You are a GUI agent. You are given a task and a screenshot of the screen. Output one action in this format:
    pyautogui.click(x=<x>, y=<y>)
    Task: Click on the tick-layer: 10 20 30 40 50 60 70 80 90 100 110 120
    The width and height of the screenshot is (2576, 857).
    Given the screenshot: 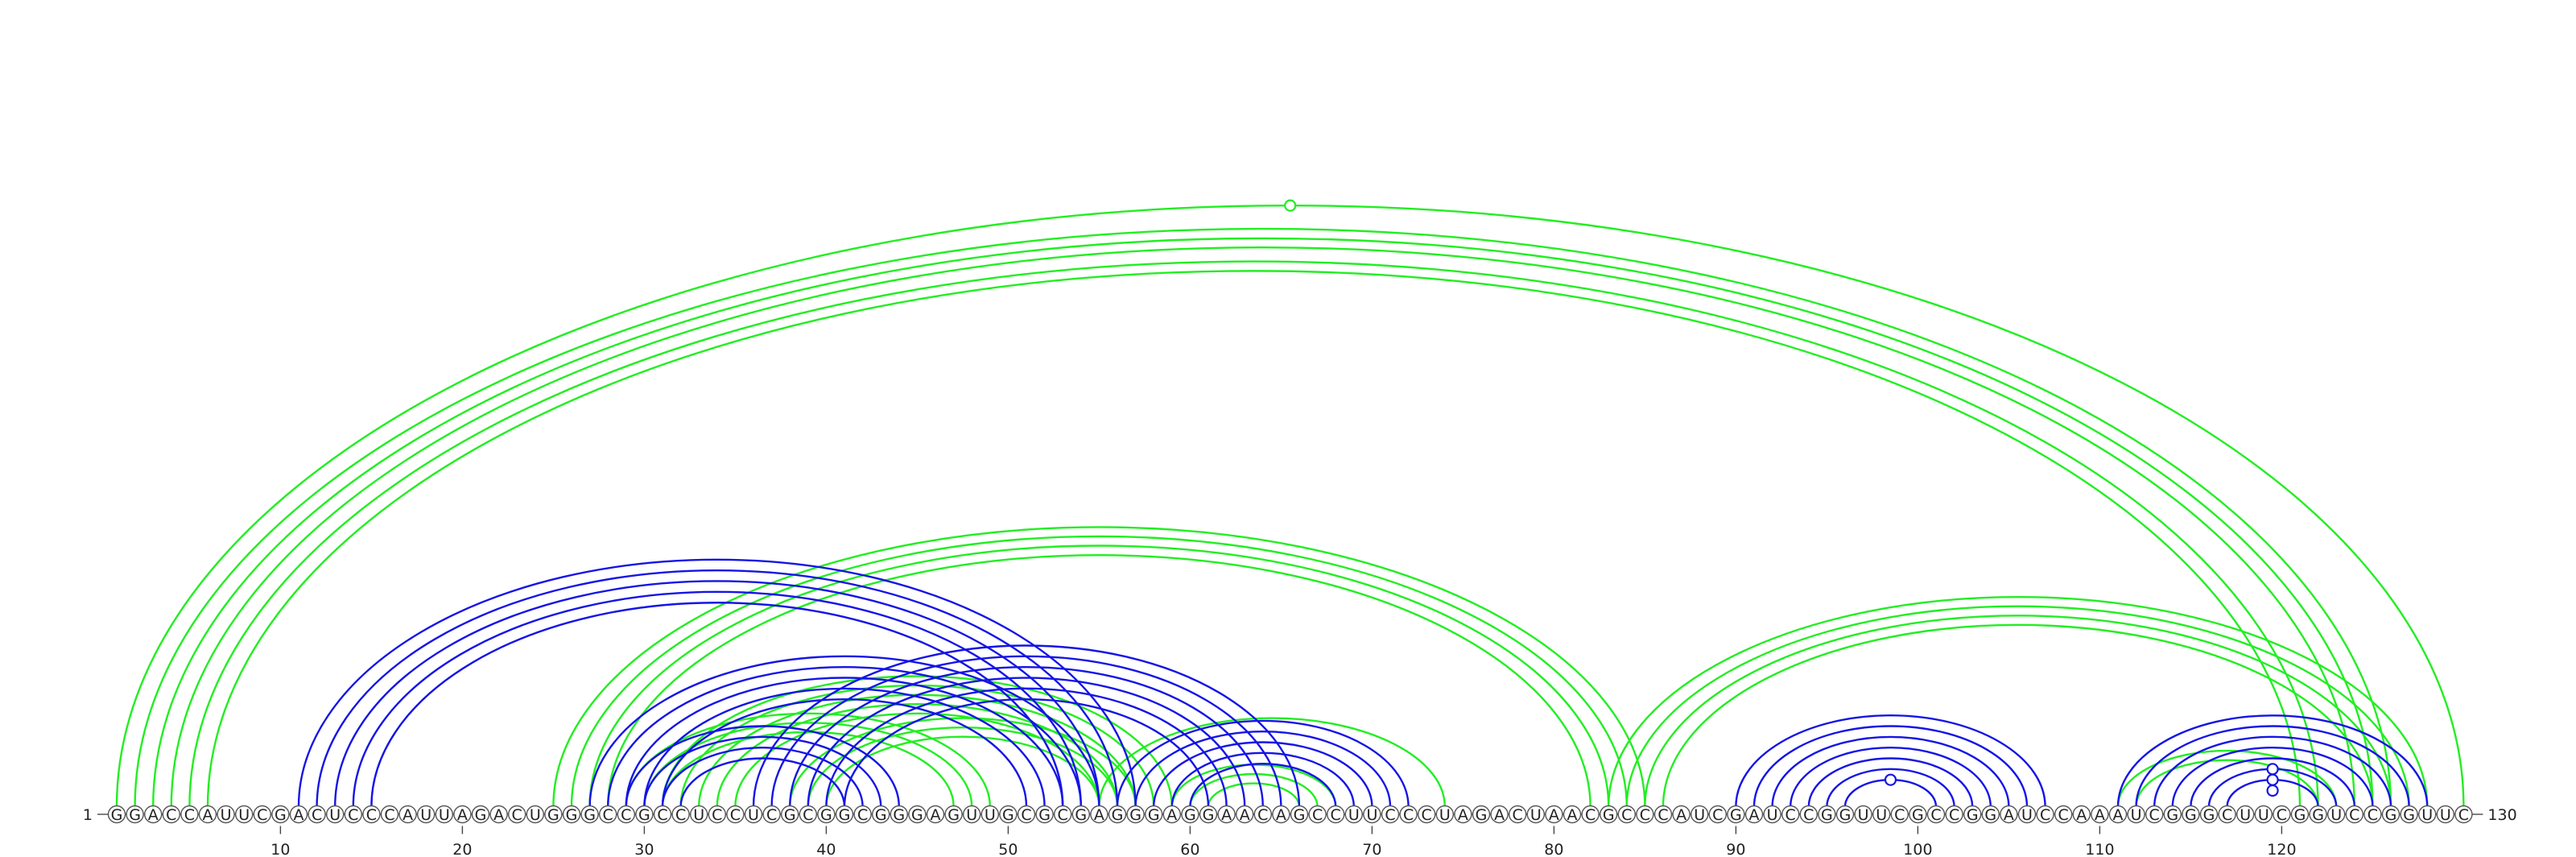 What is the action you would take?
    pyautogui.click(x=1283, y=841)
    